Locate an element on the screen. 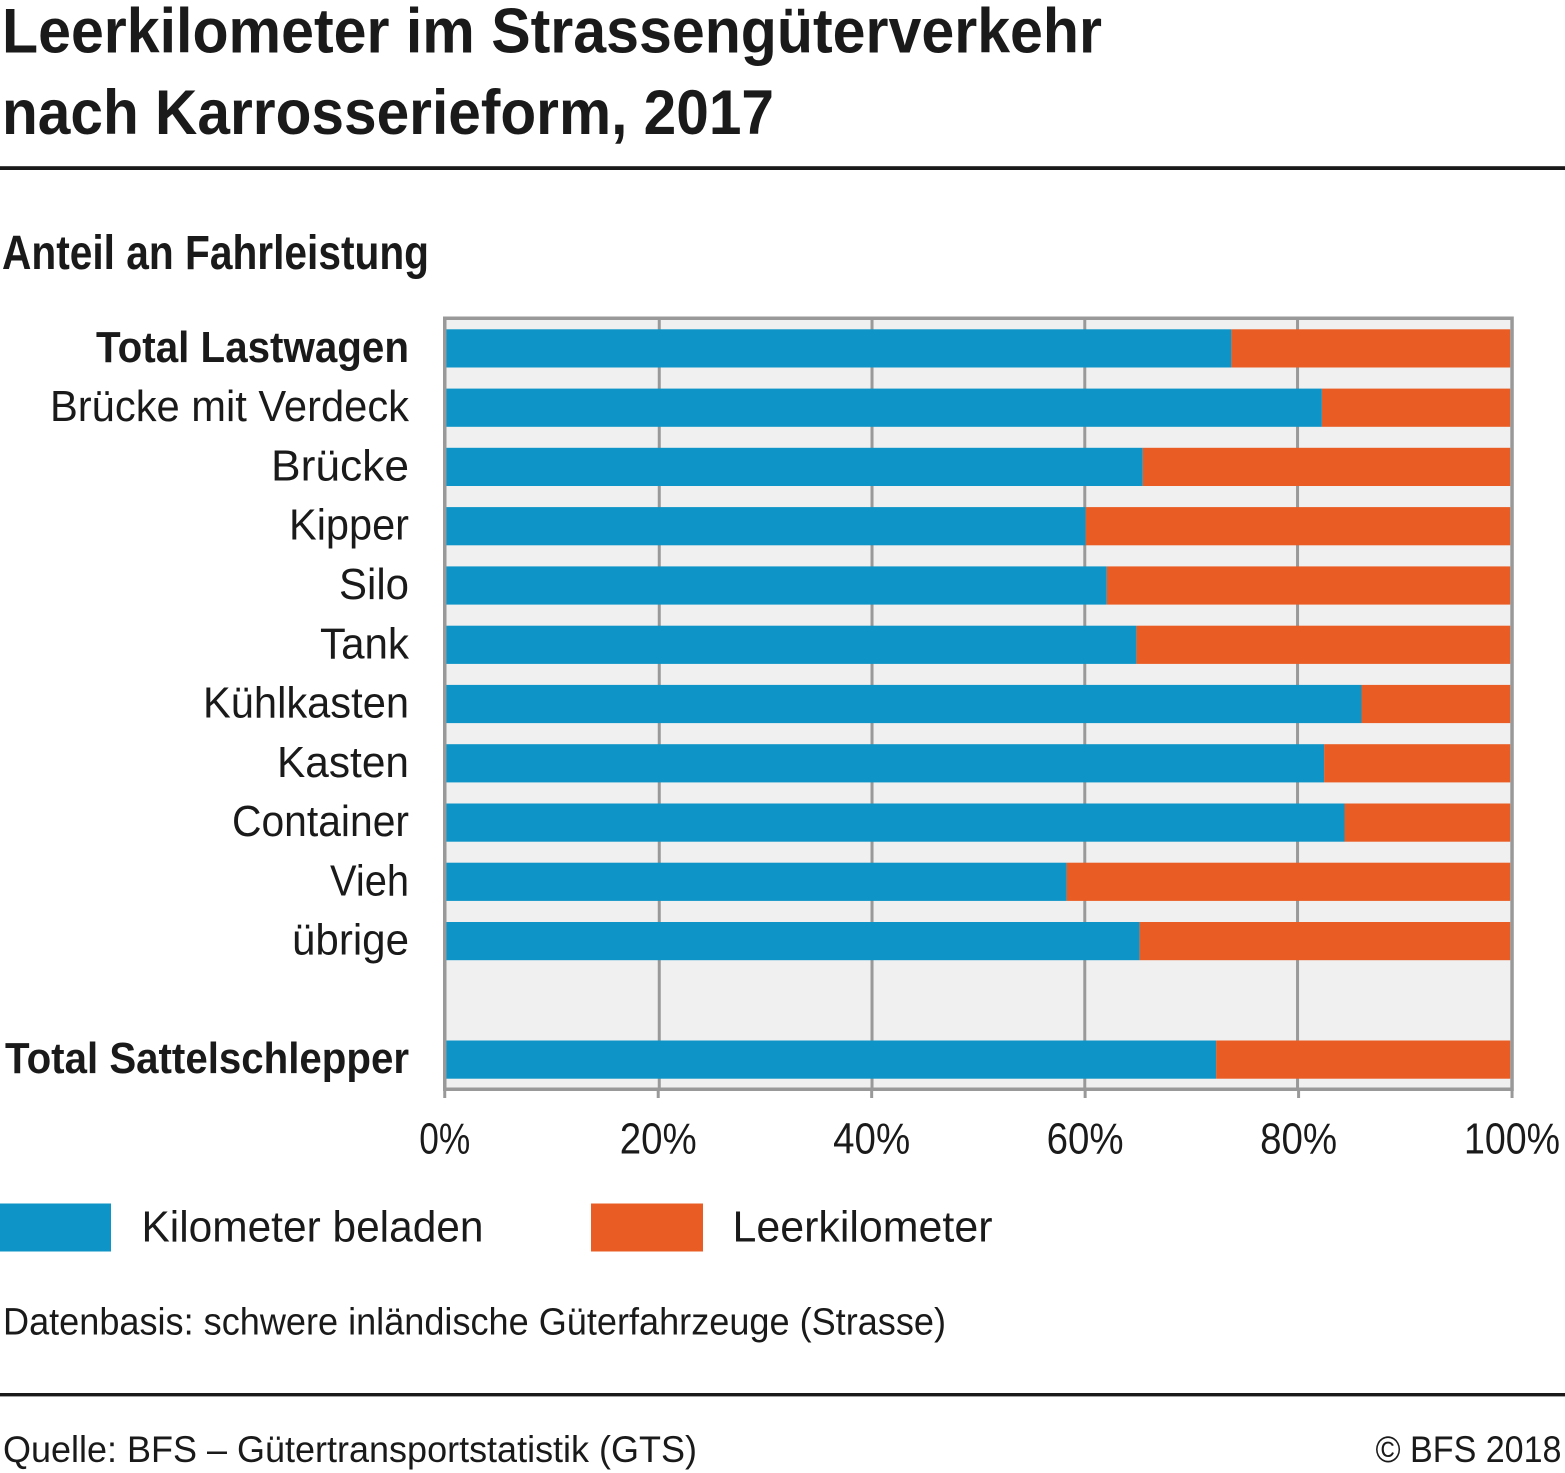 The width and height of the screenshot is (1565, 1473). svg-text: nach Karrosserieform, 2017 is located at coordinates (388, 113).